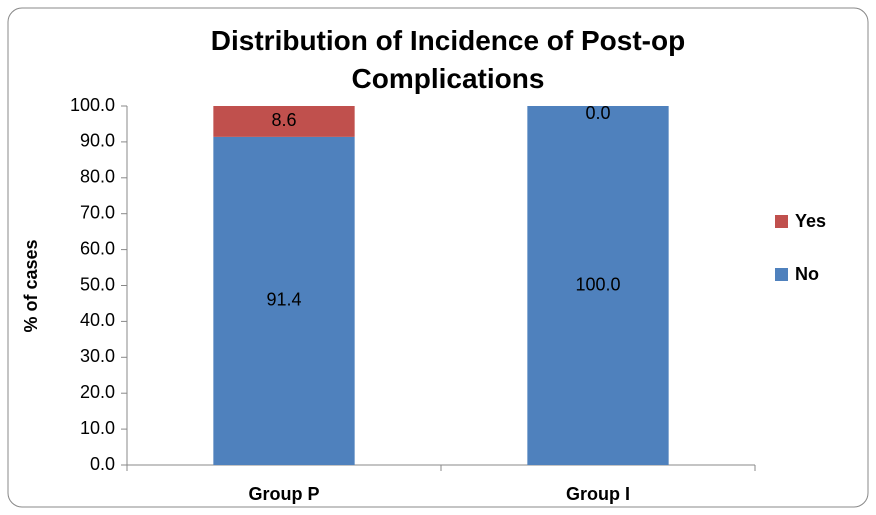  Describe the element at coordinates (810, 221) in the screenshot. I see `legend-label: Yes` at that location.